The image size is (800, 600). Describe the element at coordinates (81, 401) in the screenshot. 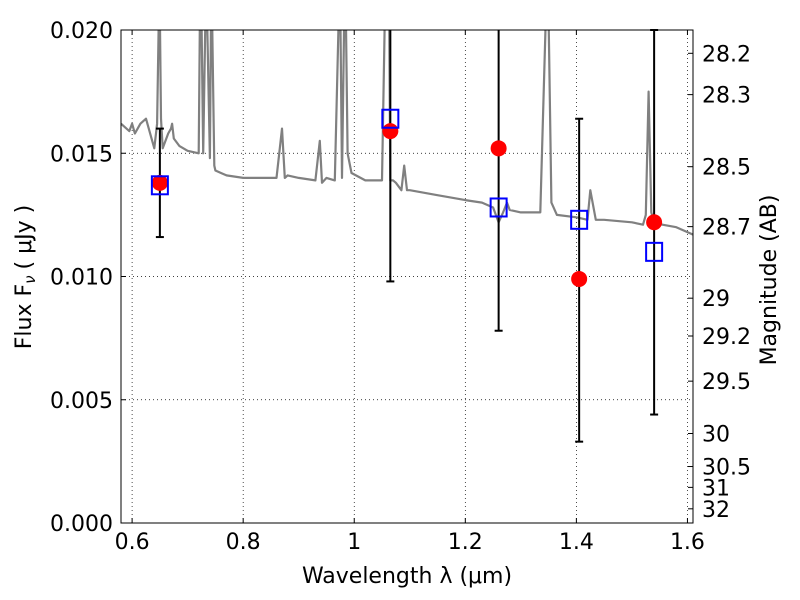

I see `y-tick-label: 0.005` at that location.